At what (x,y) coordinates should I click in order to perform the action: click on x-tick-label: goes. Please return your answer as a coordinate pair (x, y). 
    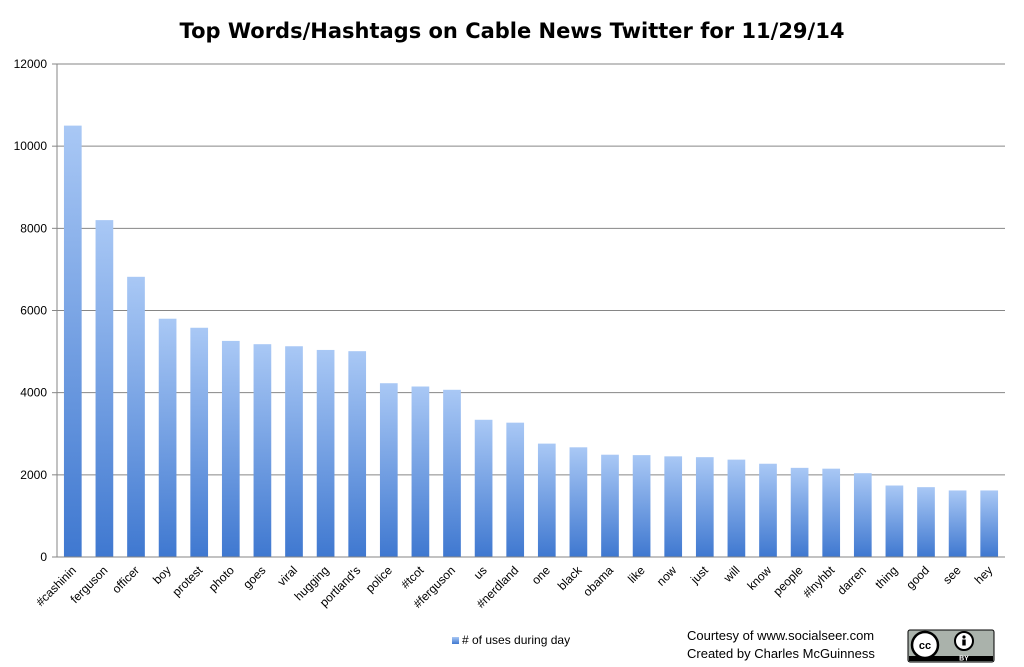
    Looking at the image, I should click on (254, 577).